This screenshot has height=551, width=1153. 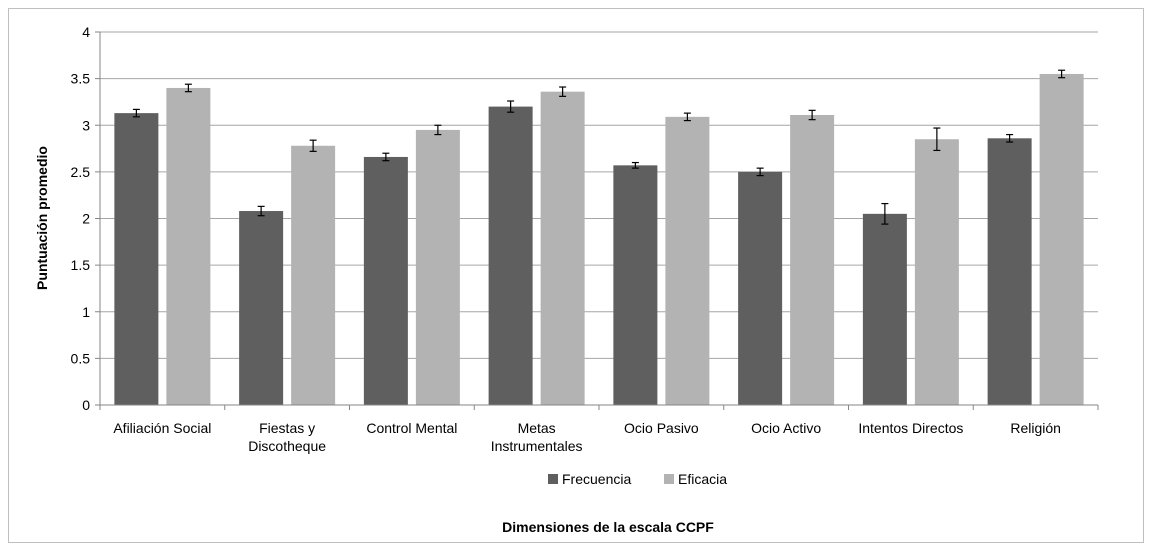 I want to click on y-axis-ticks: 0 0.5 1 1.5 2 2.5 3 3.5 4, so click(x=85, y=218).